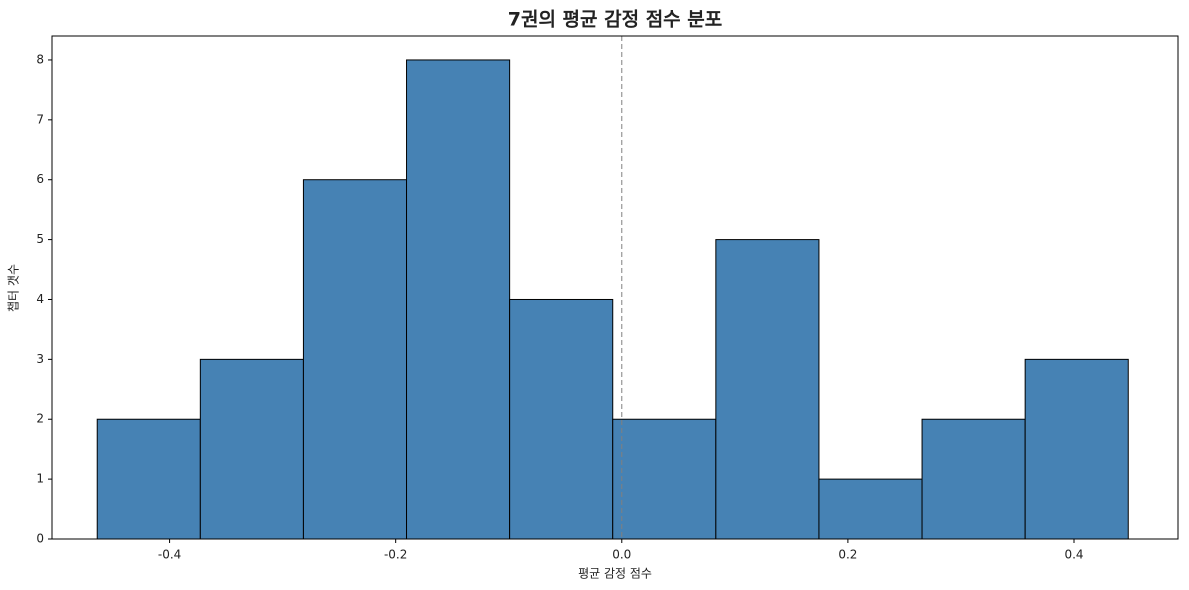 The height and width of the screenshot is (590, 1189). Describe the element at coordinates (621, 555) in the screenshot. I see `x-tick-label: 0.0` at that location.